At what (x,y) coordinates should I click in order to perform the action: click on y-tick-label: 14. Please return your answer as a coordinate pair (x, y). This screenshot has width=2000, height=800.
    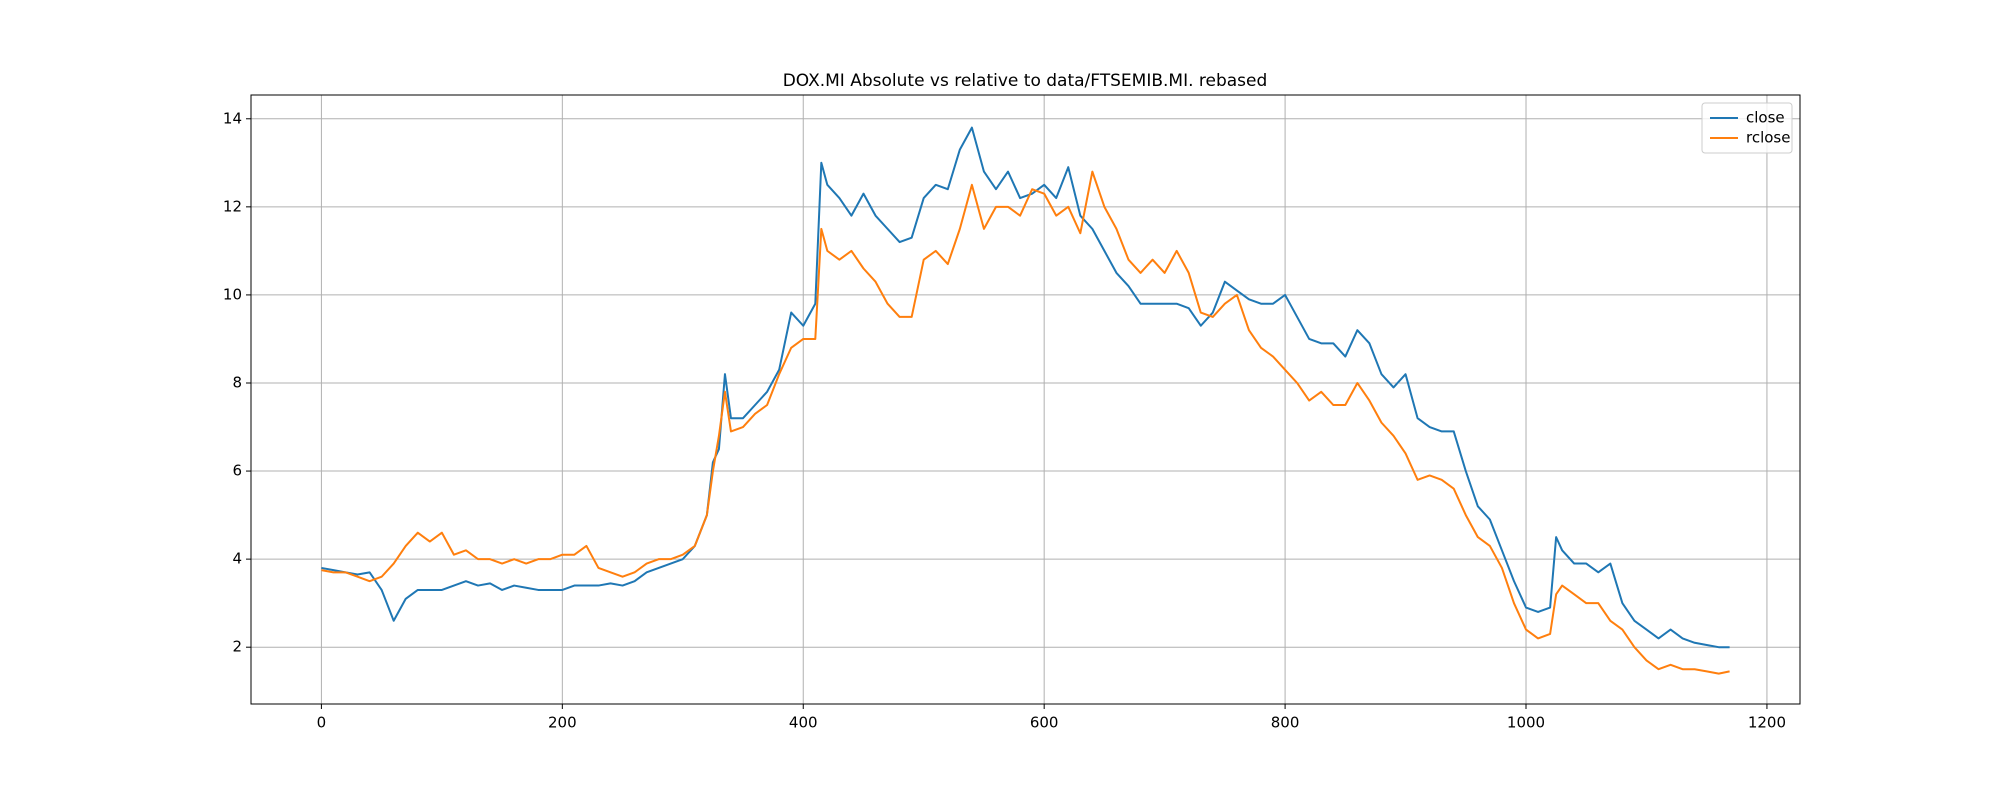
    Looking at the image, I should click on (232, 118).